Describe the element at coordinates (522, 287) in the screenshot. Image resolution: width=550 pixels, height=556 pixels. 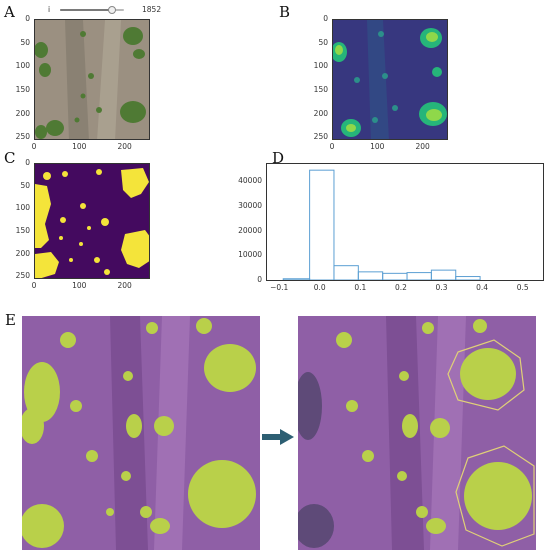
I see `histogram-x-tick: 0.5` at that location.